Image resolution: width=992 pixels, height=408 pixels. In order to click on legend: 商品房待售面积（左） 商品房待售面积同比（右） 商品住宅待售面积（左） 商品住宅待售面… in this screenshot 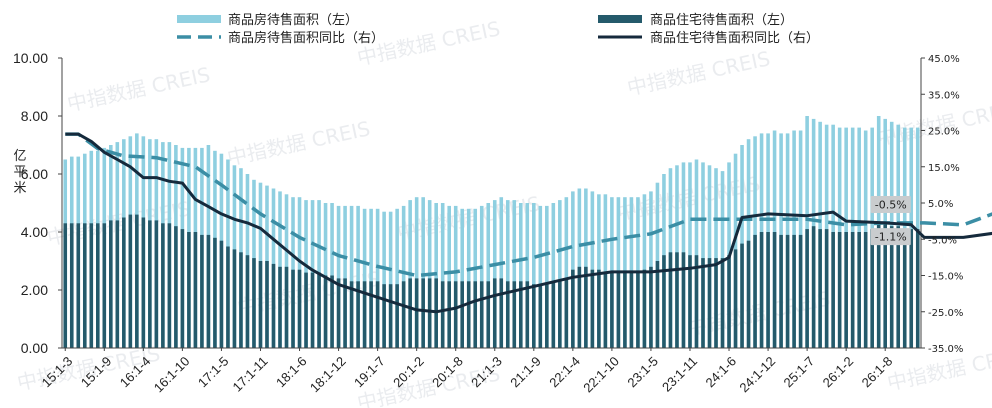, I will do `click(498, 29)`.